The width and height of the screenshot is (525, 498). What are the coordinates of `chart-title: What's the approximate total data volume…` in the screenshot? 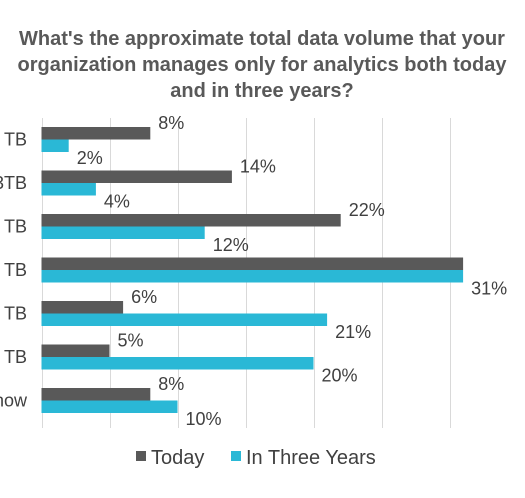 It's located at (263, 65).